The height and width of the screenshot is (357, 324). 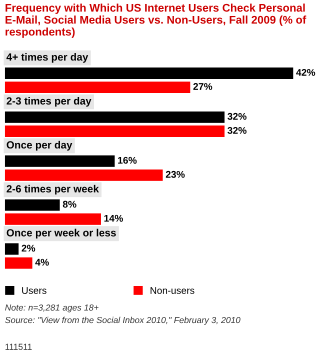 What do you see at coordinates (156, 21) in the screenshot?
I see `chart-title: Frequency with Which US Internet Users Check Personal E-Mail, Social Media Users vs. Non-Users, Fall 2009 (% of respondents)` at bounding box center [156, 21].